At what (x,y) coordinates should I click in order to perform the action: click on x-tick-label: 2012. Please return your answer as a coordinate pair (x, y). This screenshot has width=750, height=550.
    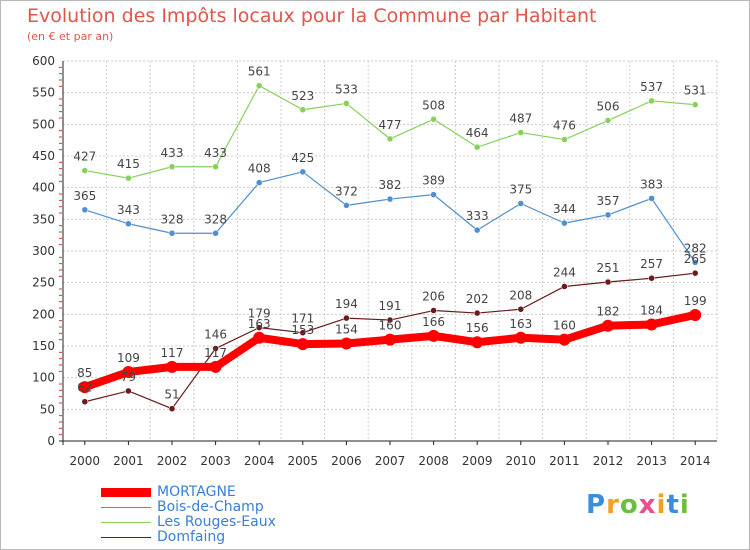
    Looking at the image, I should click on (608, 461).